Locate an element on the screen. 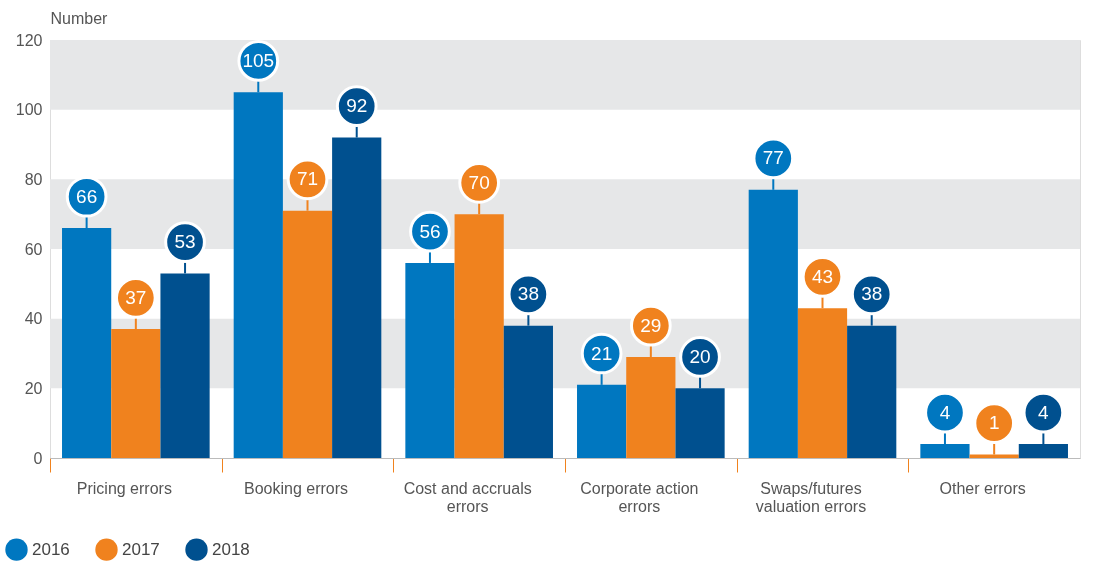  data-label: 37 is located at coordinates (136, 297).